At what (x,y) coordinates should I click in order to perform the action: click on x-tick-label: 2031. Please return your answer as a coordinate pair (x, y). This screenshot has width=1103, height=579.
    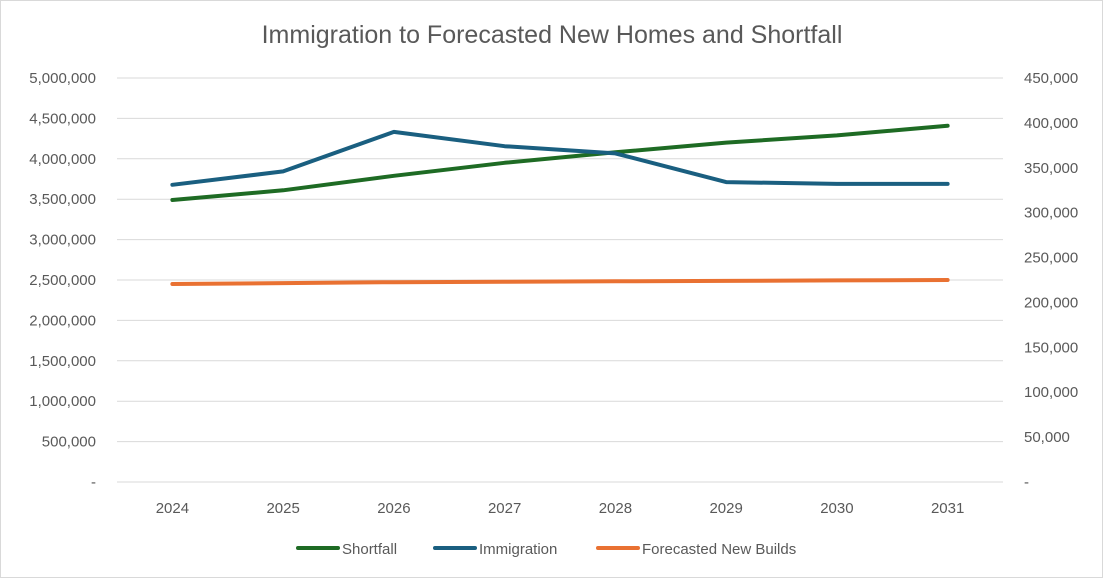
    Looking at the image, I should click on (947, 508).